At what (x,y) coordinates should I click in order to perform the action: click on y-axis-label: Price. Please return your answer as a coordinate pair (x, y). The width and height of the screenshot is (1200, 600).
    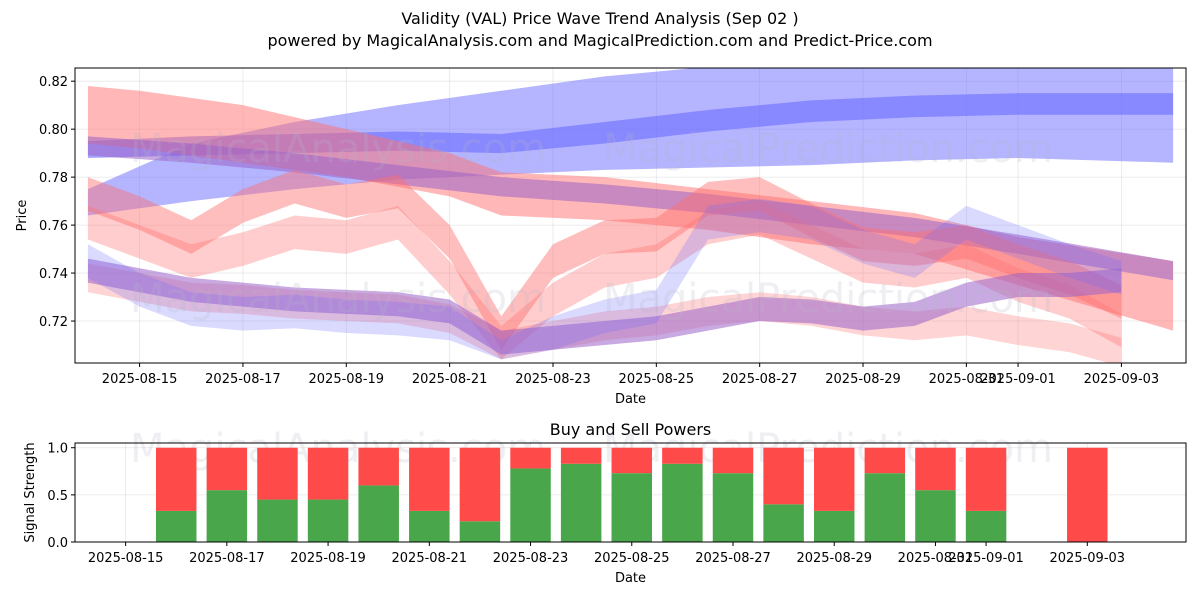
    Looking at the image, I should click on (22, 216).